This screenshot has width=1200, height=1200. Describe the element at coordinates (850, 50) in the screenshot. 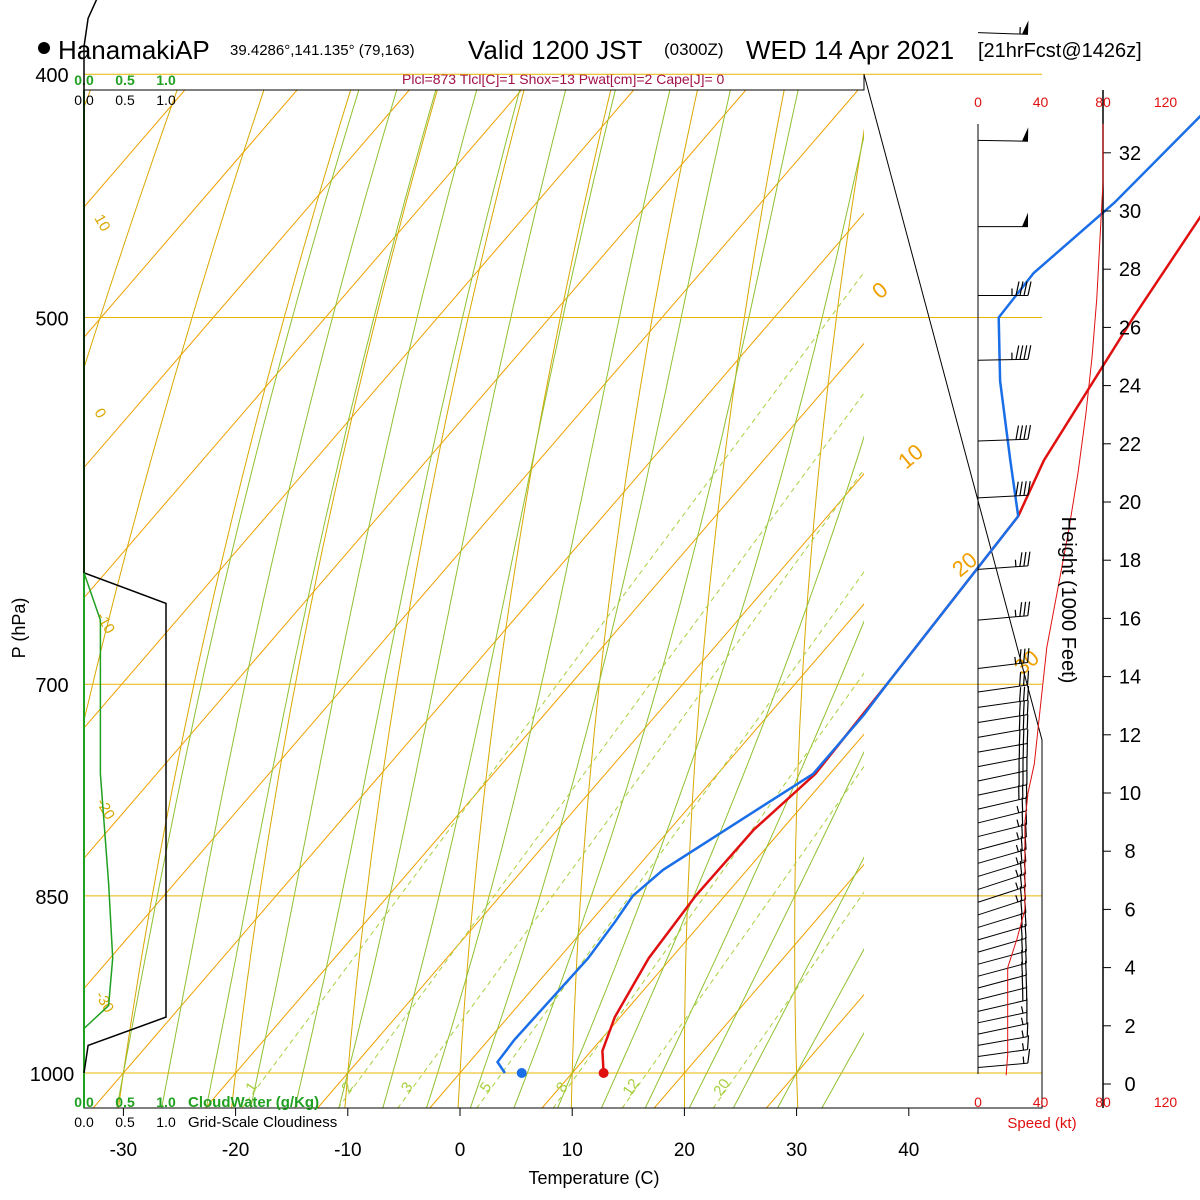

I see `valid-date: WED 14 Apr 2021` at that location.